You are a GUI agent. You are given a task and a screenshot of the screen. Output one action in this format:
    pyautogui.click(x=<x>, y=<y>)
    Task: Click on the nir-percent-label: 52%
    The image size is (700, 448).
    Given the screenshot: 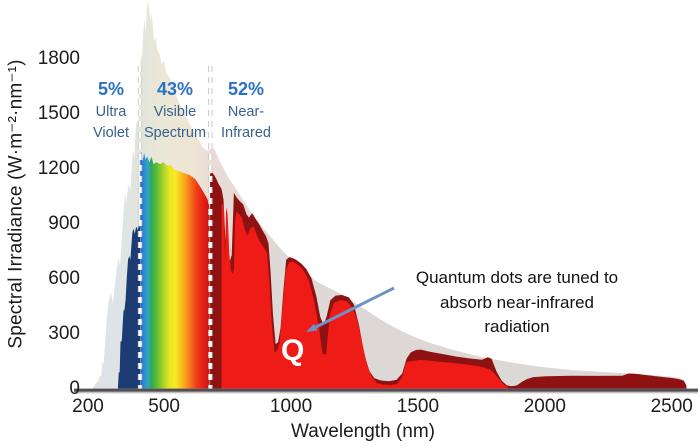 What is the action you would take?
    pyautogui.click(x=246, y=89)
    